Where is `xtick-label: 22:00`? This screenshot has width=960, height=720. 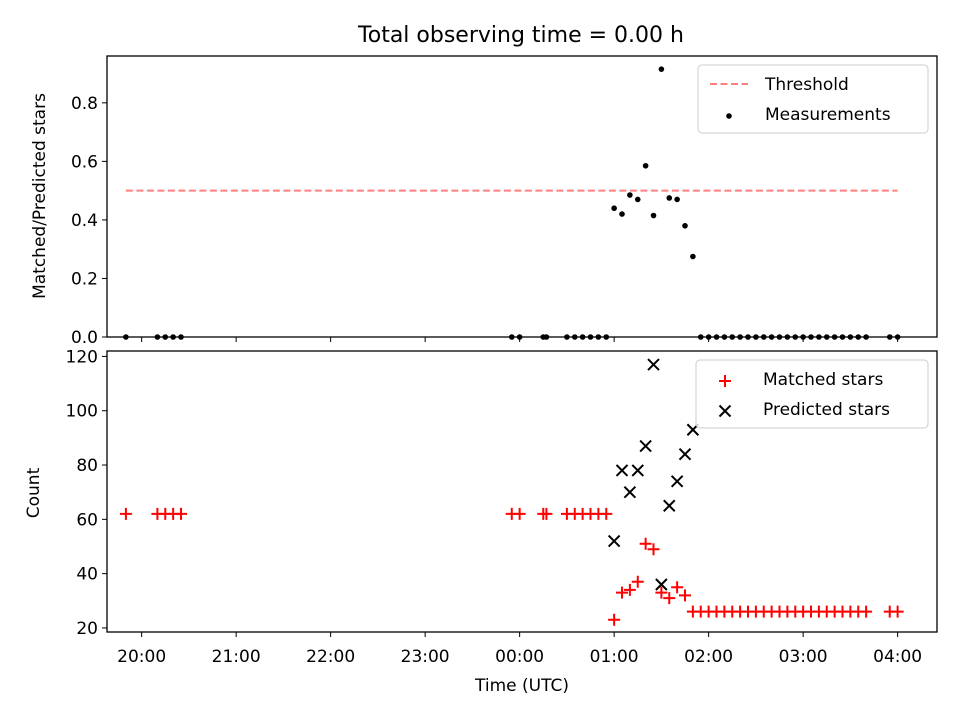
xtick-label: 22:00 is located at coordinates (330, 657).